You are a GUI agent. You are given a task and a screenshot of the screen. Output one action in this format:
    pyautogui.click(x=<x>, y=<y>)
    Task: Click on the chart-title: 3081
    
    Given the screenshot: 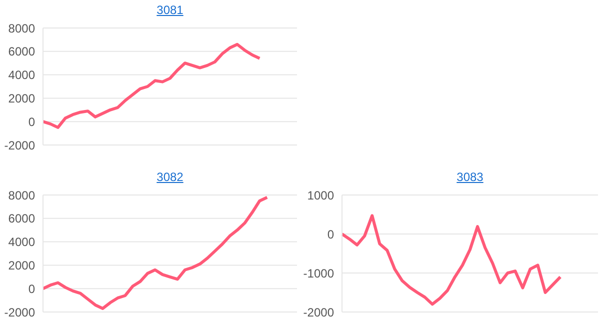 What is the action you would take?
    pyautogui.click(x=170, y=10)
    